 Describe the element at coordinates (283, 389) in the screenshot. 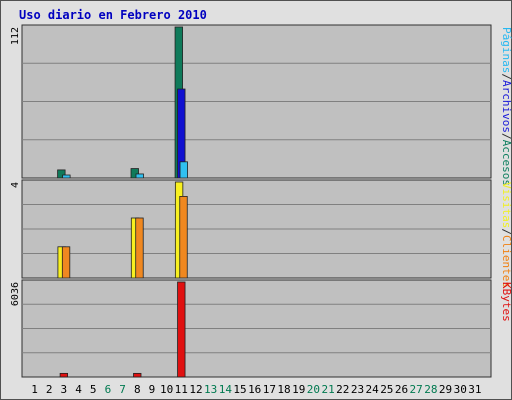

I see `x-tick-label: 18` at that location.